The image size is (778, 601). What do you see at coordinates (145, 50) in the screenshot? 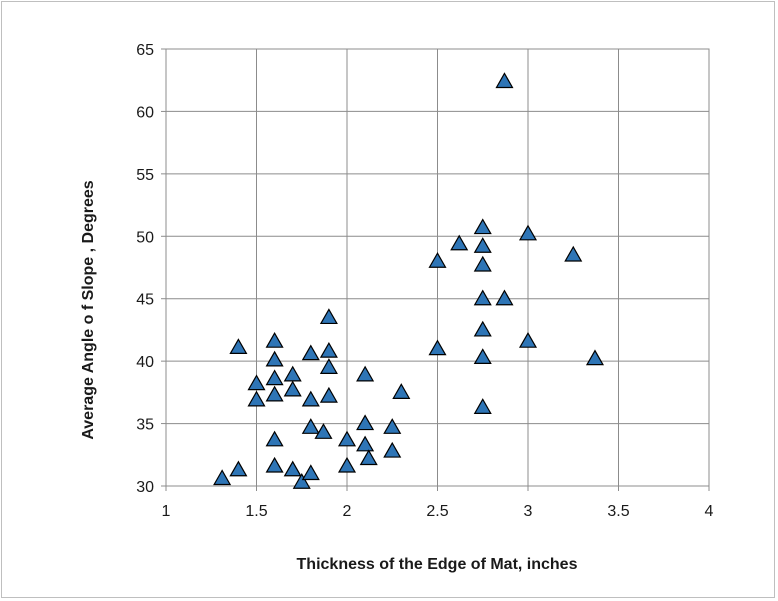
I see `y-tick-label: 65` at bounding box center [145, 50].